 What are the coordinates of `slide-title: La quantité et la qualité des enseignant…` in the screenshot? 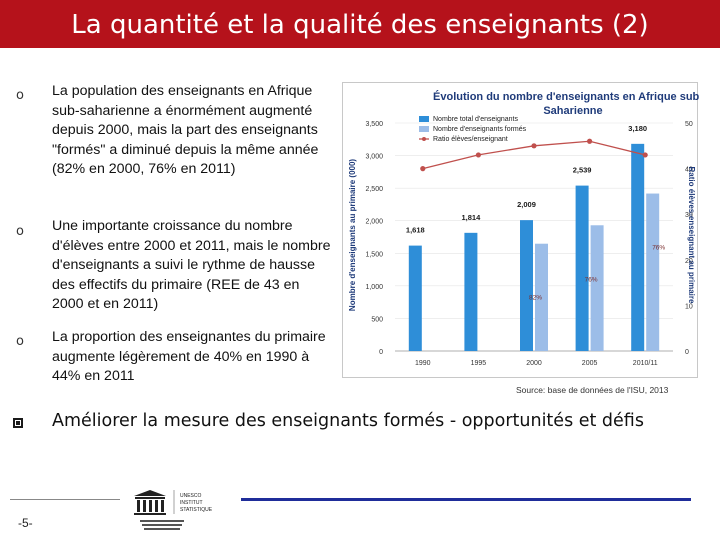 It's located at (360, 24).